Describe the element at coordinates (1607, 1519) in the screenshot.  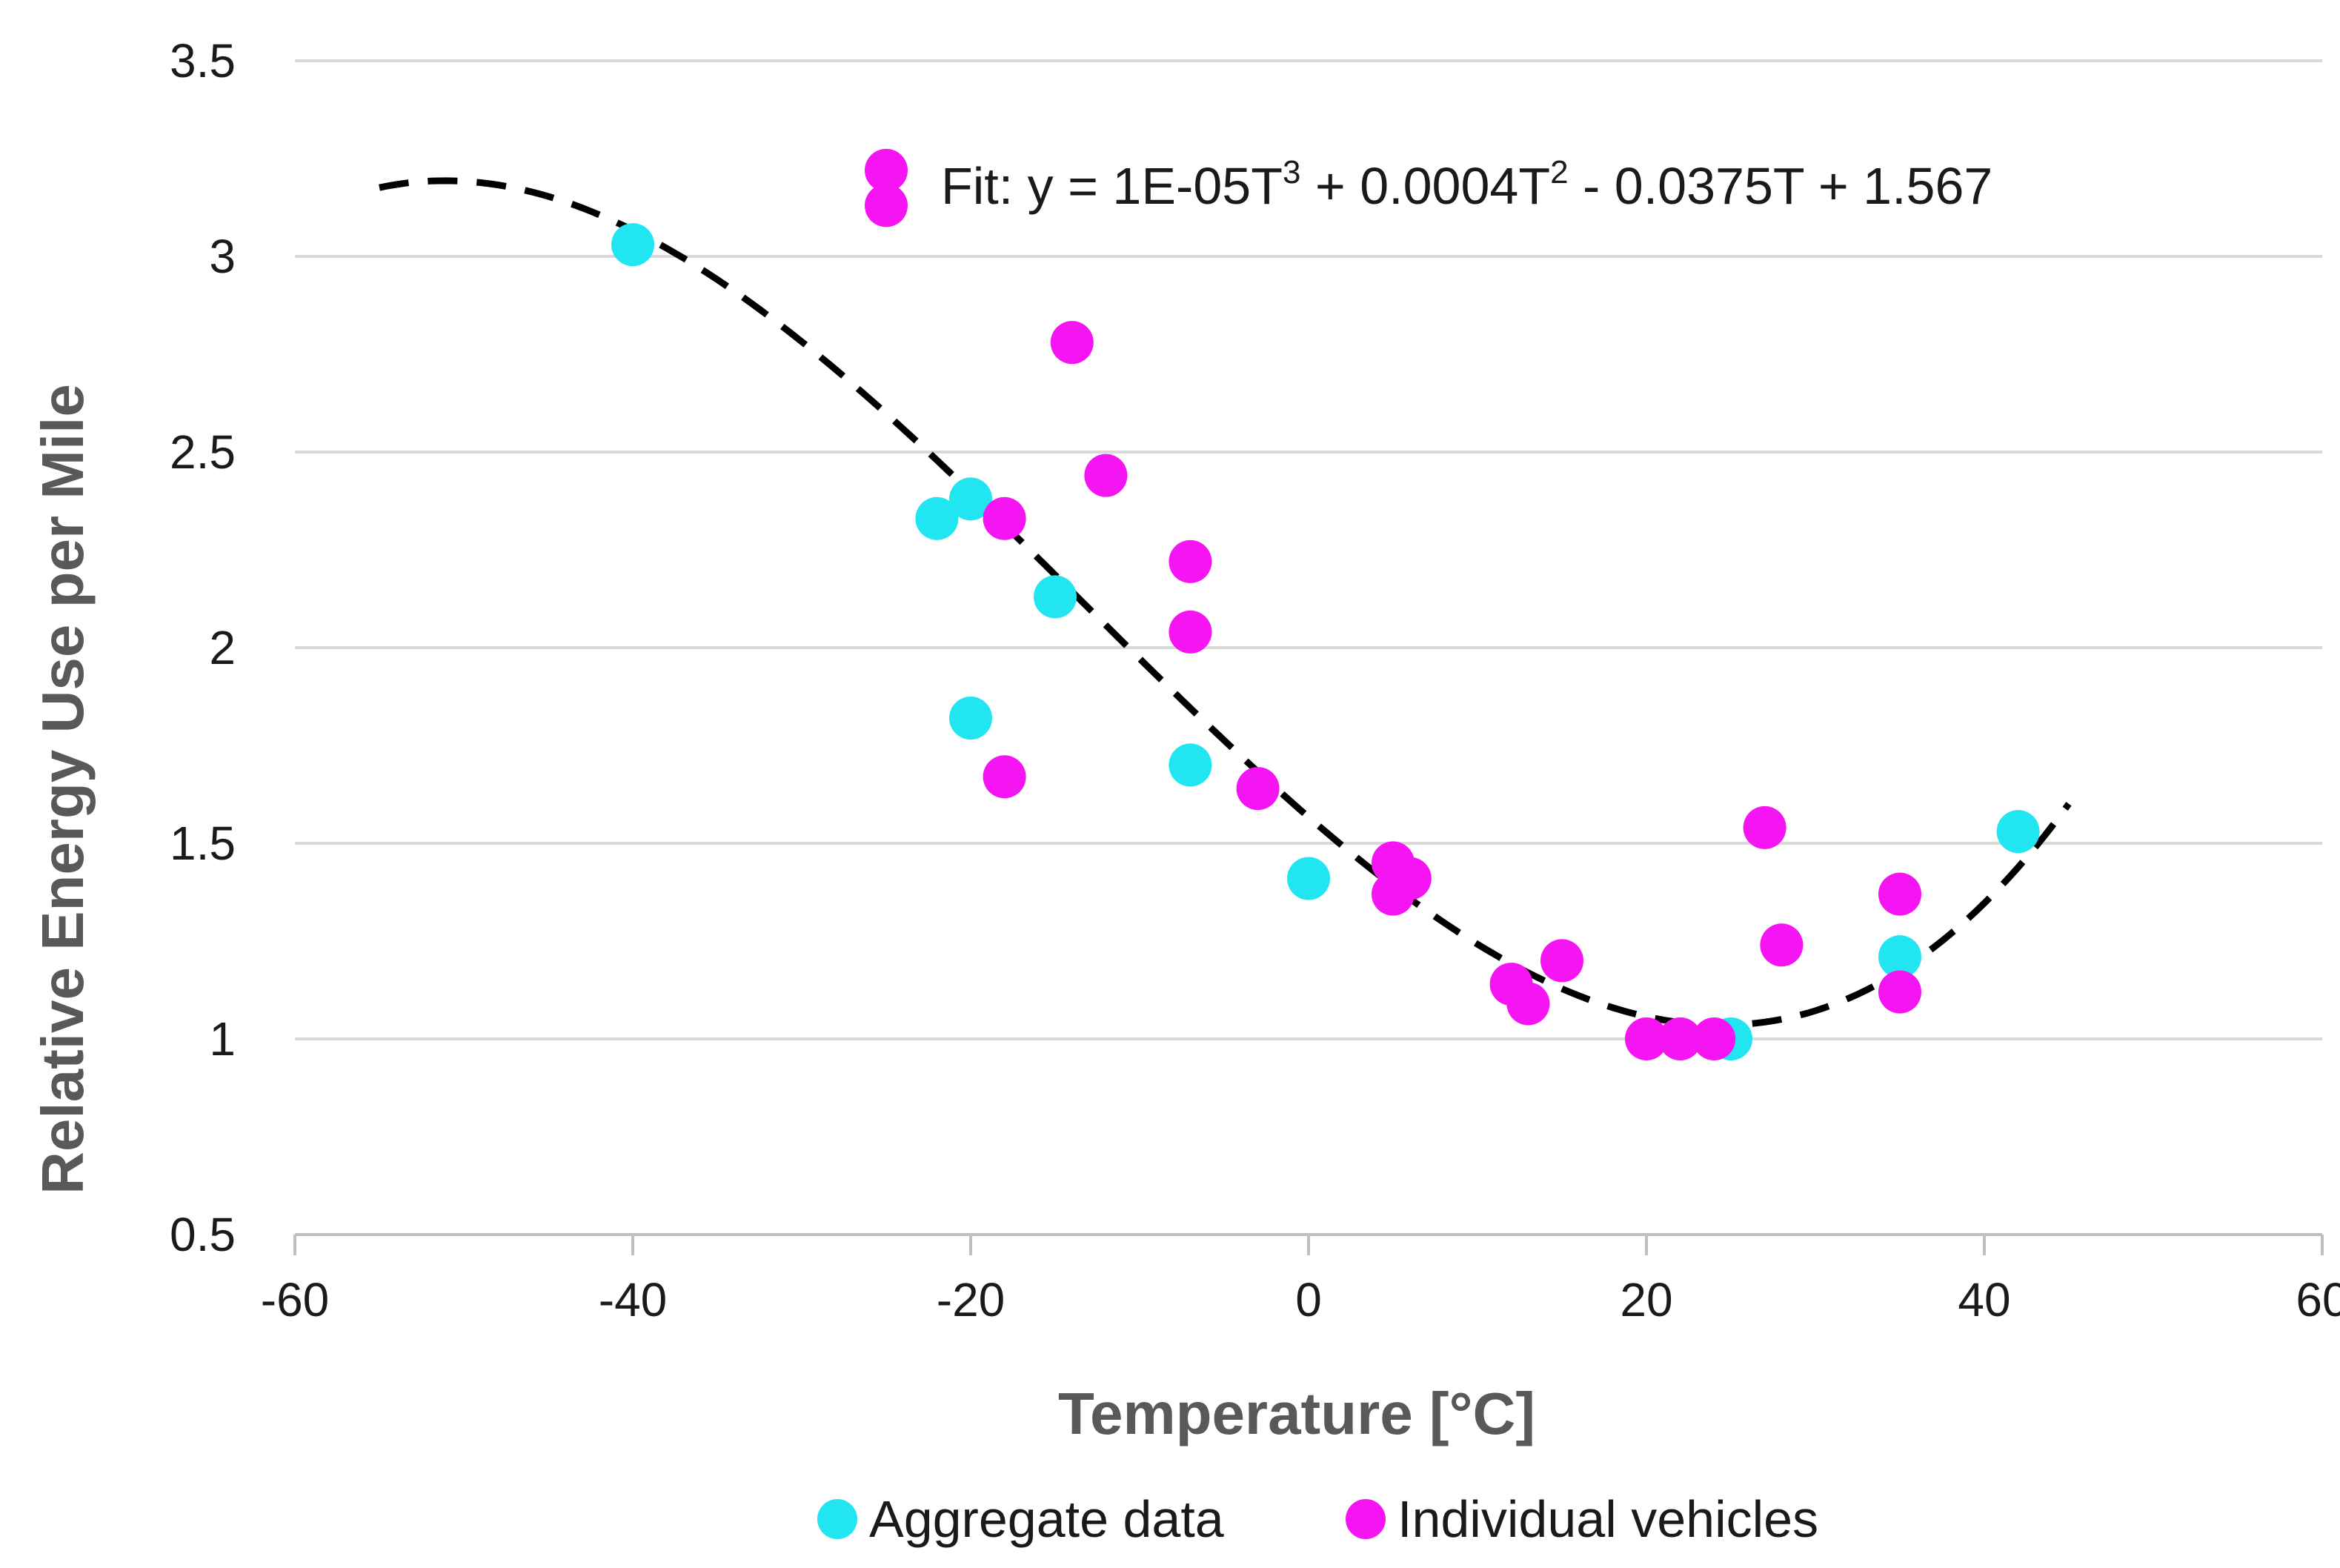
I see `legend-label-individual: Individual vehicles` at that location.